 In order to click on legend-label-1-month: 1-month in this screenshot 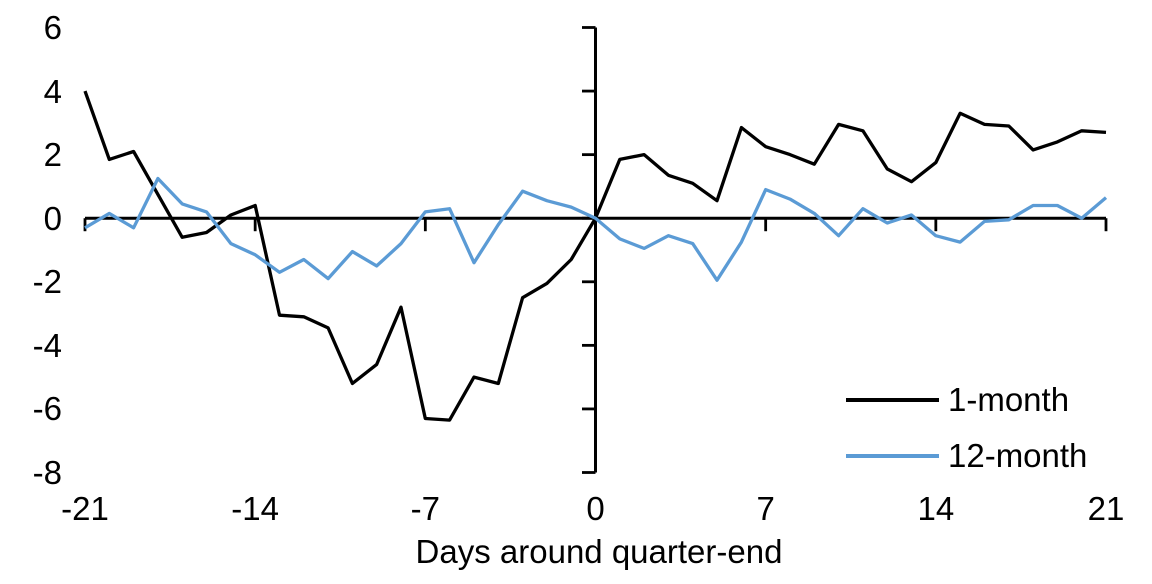, I will do `click(1009, 399)`.